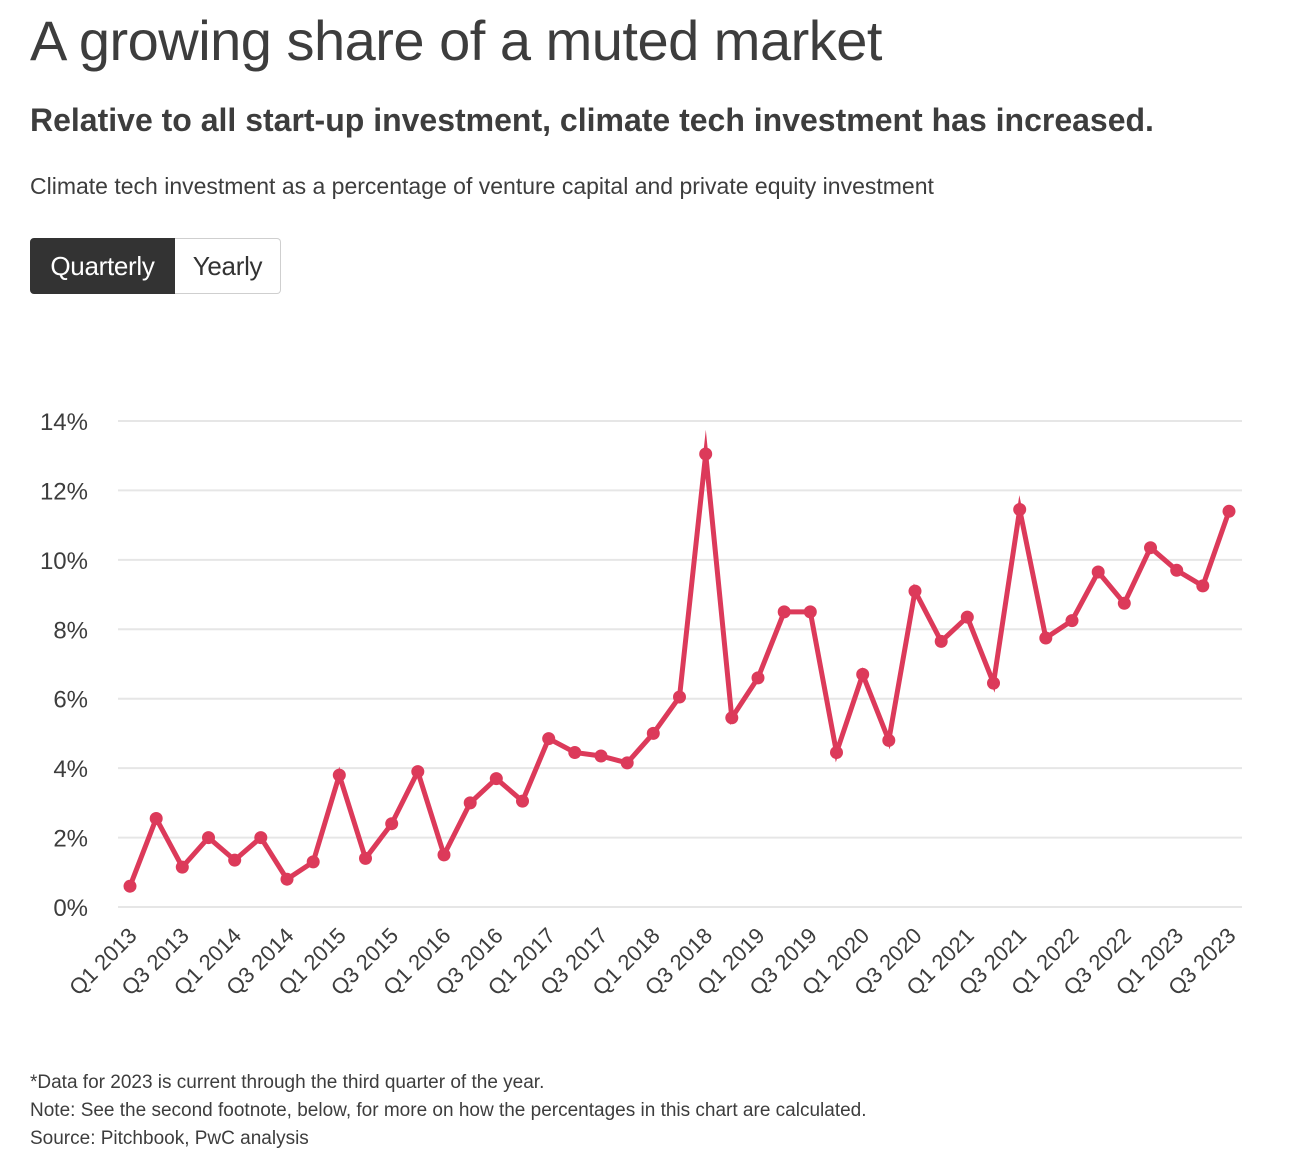 The width and height of the screenshot is (1300, 1164). Describe the element at coordinates (64, 491) in the screenshot. I see `y-tick-label: 12%` at that location.